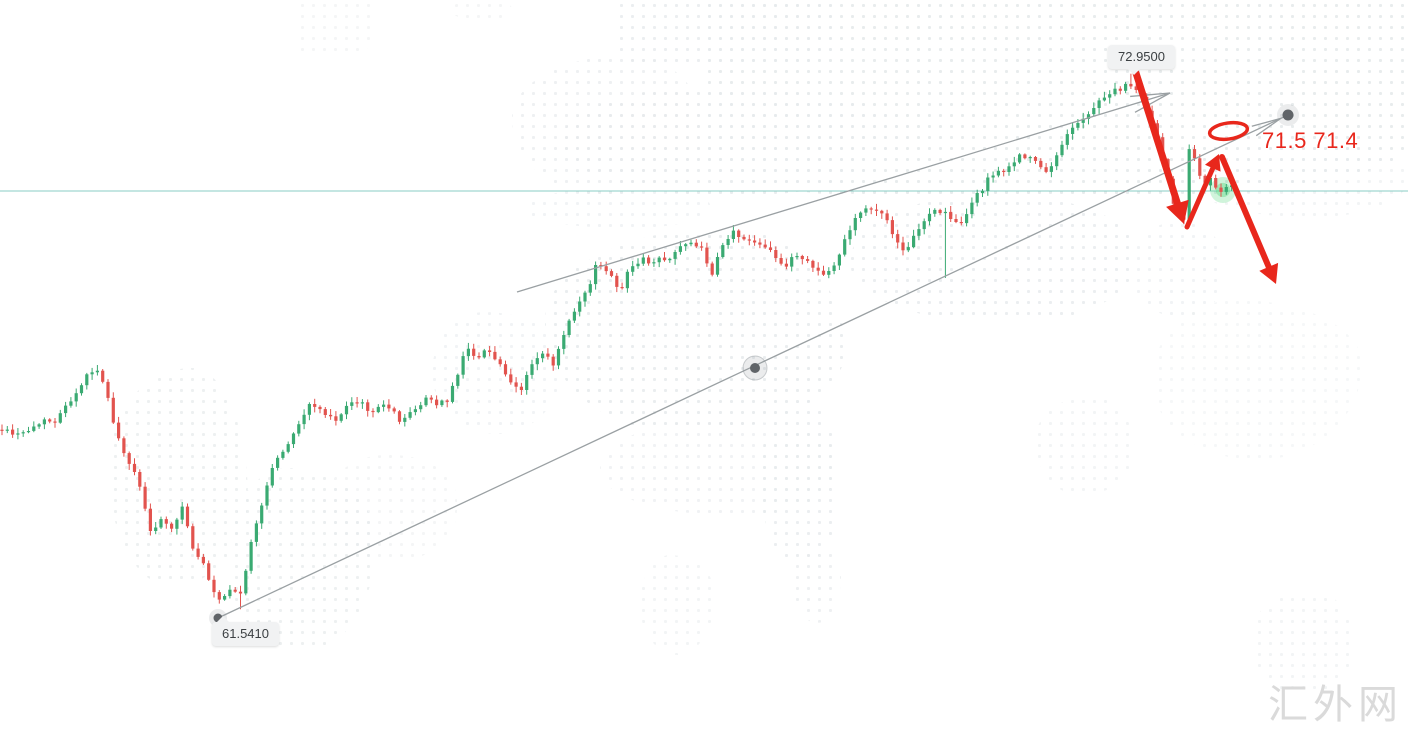 This screenshot has height=732, width=1408. What do you see at coordinates (1223, 190) in the screenshot?
I see `glow-inner` at bounding box center [1223, 190].